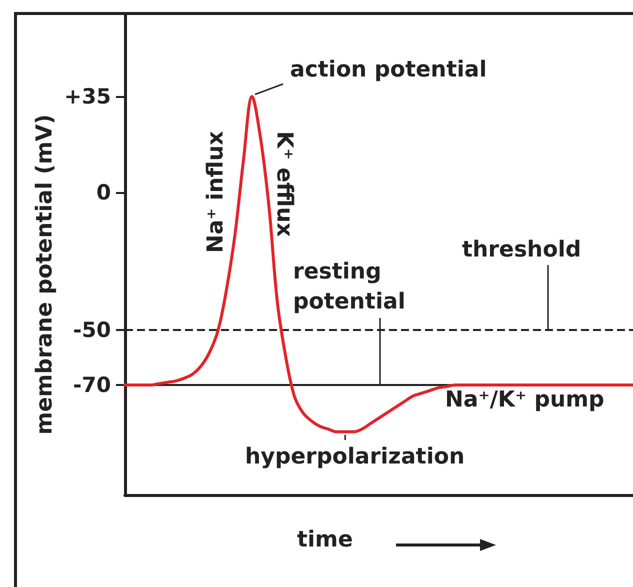 This screenshot has width=633, height=587. Describe the element at coordinates (388, 70) in the screenshot. I see `annotation: action potential` at that location.